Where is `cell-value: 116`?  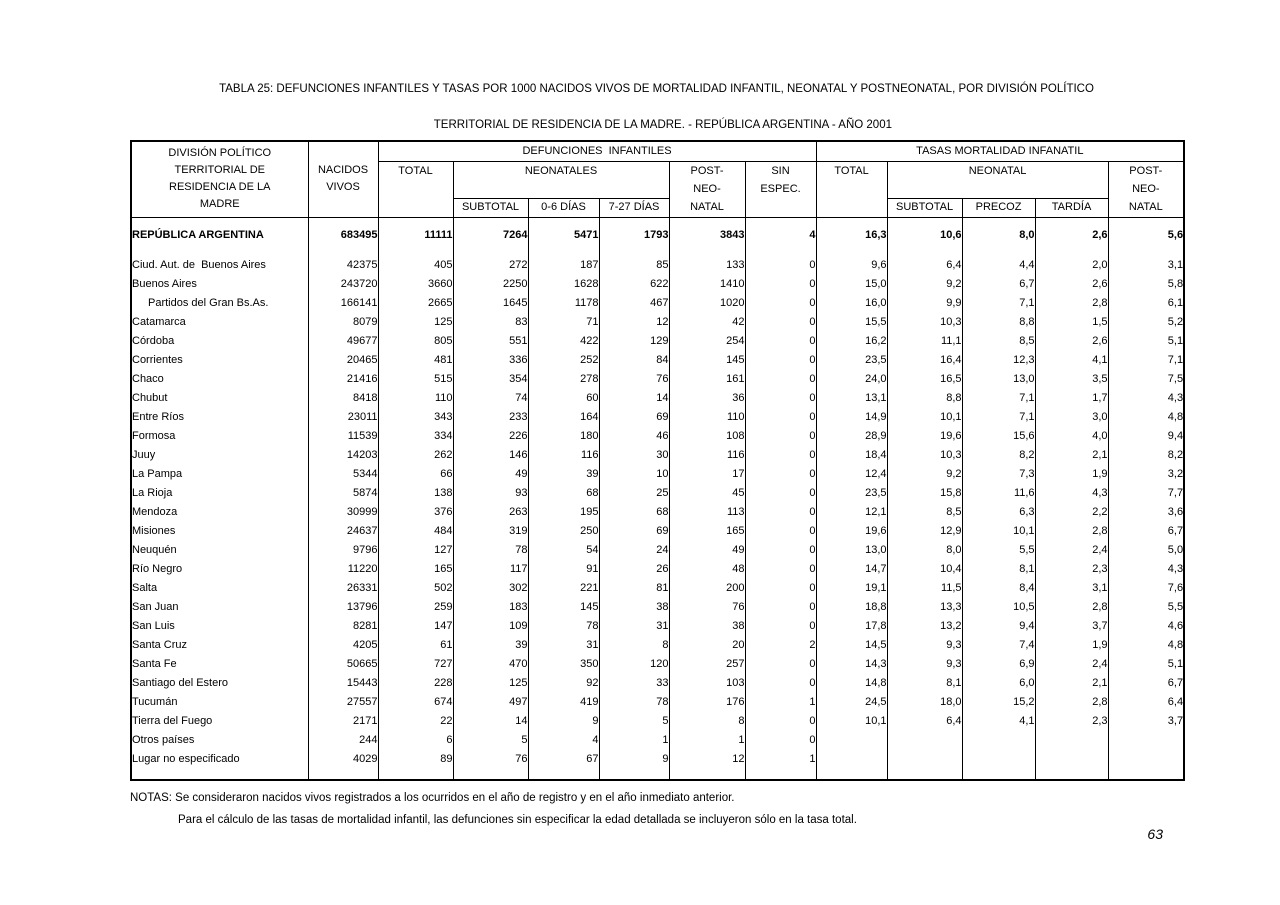
cell-value: 116 is located at coordinates (563, 454).